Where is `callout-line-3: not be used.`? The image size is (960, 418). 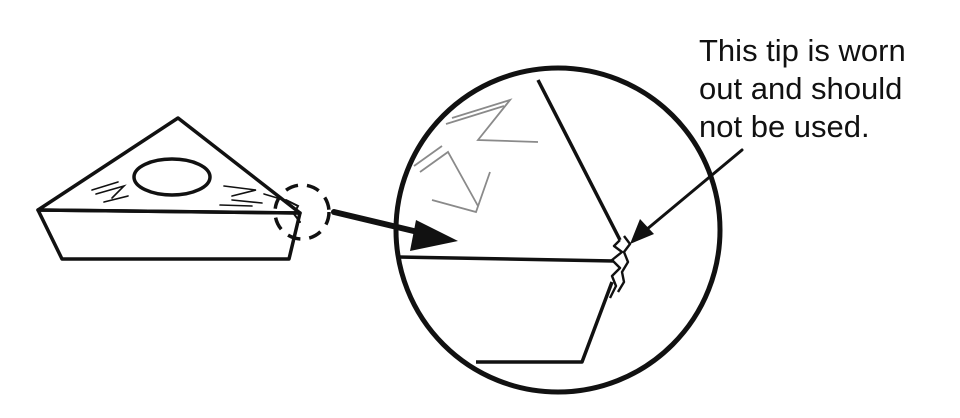
callout-line-3: not be used. is located at coordinates (784, 126).